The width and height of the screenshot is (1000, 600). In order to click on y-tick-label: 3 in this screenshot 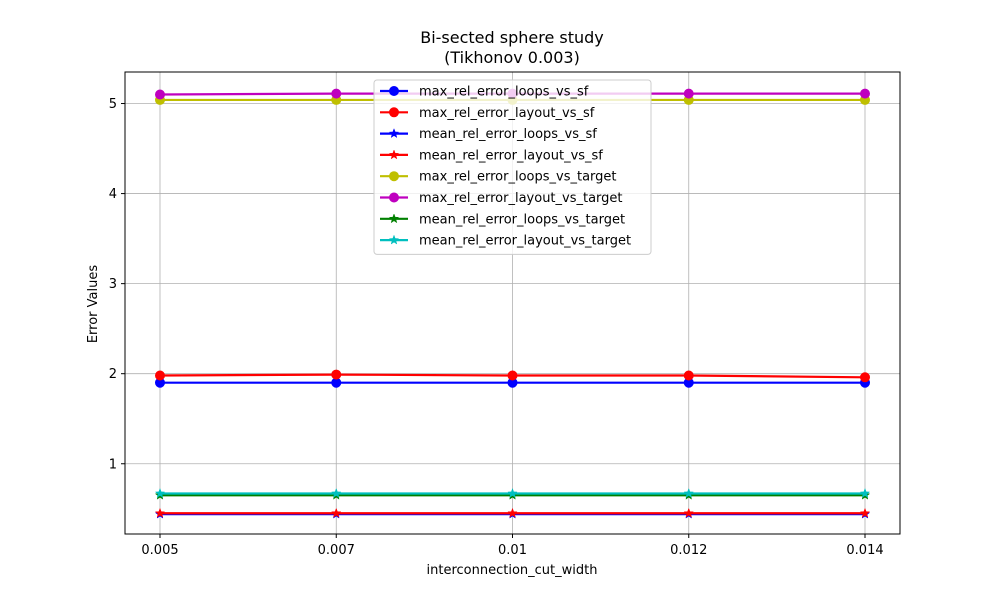, I will do `click(113, 284)`.